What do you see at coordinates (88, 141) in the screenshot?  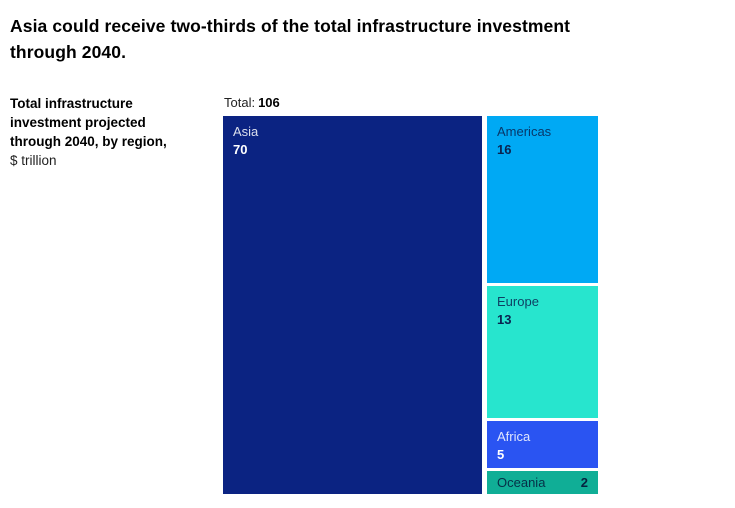 I see `chart-description-line3: through 2040, by region,` at bounding box center [88, 141].